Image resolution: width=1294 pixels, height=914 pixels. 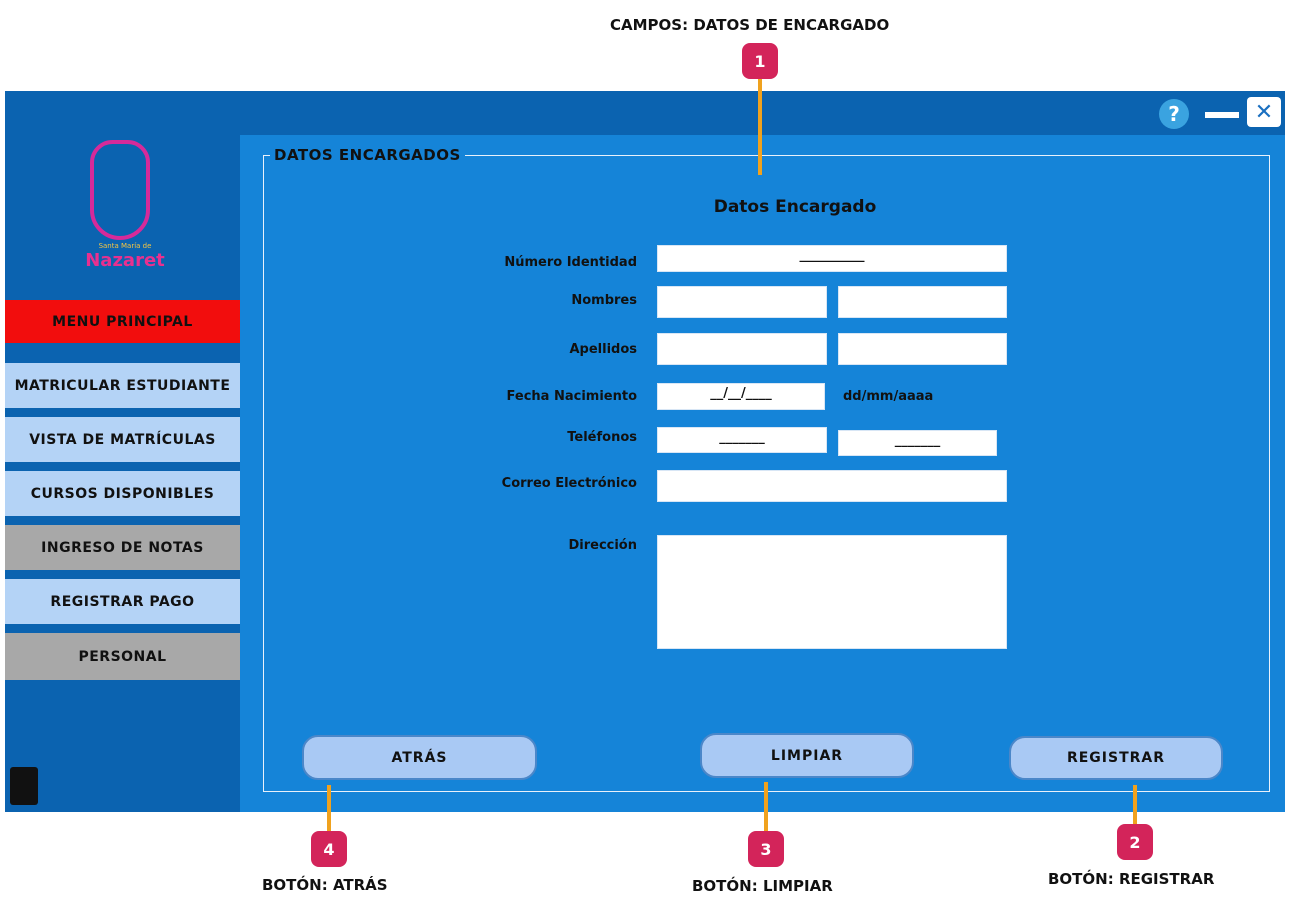 What do you see at coordinates (125, 260) in the screenshot?
I see `logo-line2: Nazaret` at bounding box center [125, 260].